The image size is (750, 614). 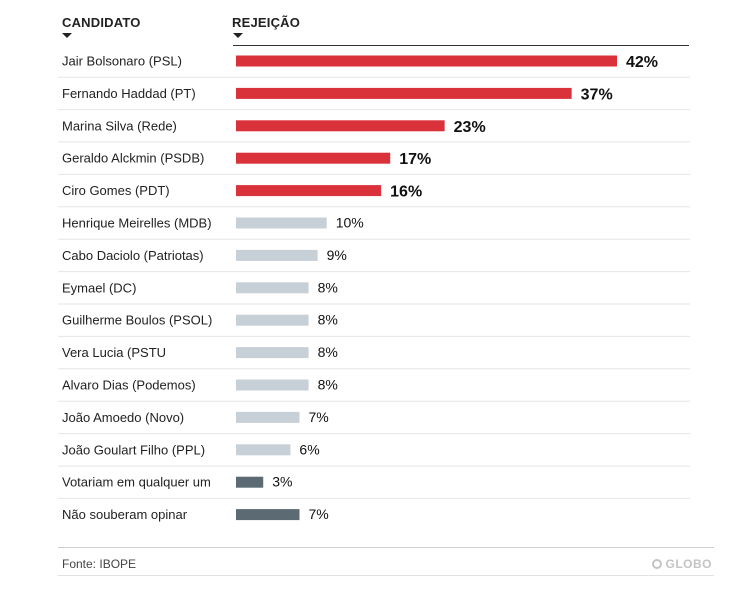 What do you see at coordinates (470, 127) in the screenshot?
I see `value-label: 23%` at bounding box center [470, 127].